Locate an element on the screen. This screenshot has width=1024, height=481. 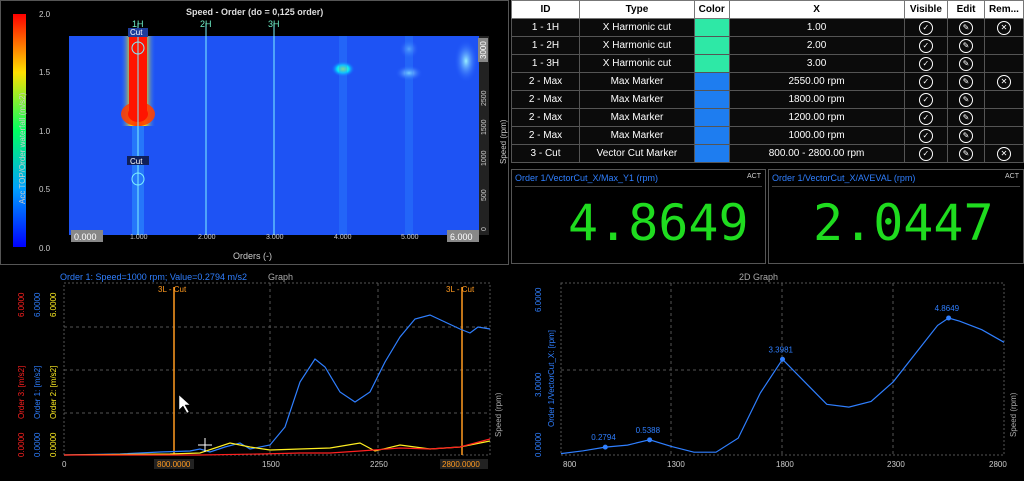
col-x-header: X is located at coordinates (816, 9).